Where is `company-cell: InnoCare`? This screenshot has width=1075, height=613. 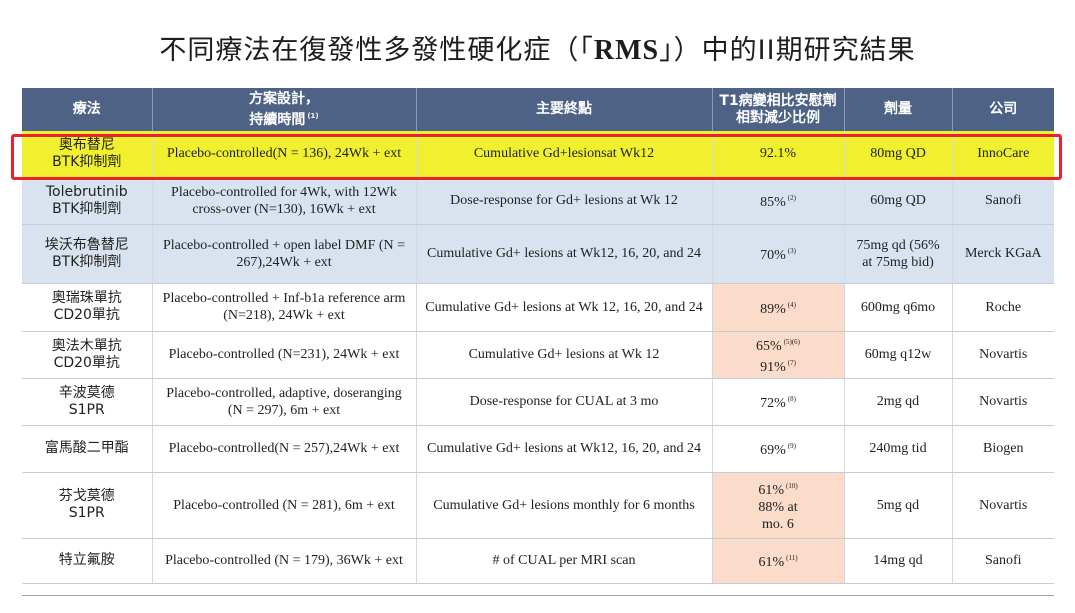 company-cell: InnoCare is located at coordinates (1002, 154).